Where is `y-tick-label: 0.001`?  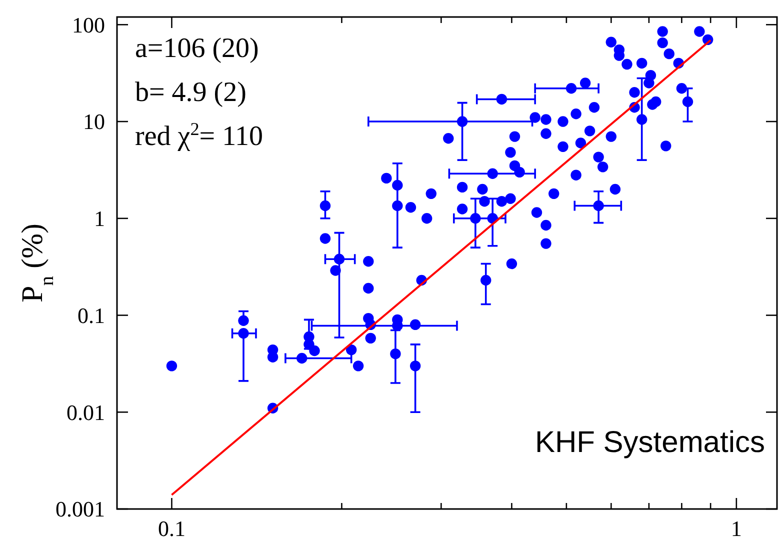 y-tick-label: 0.001 is located at coordinates (80, 509).